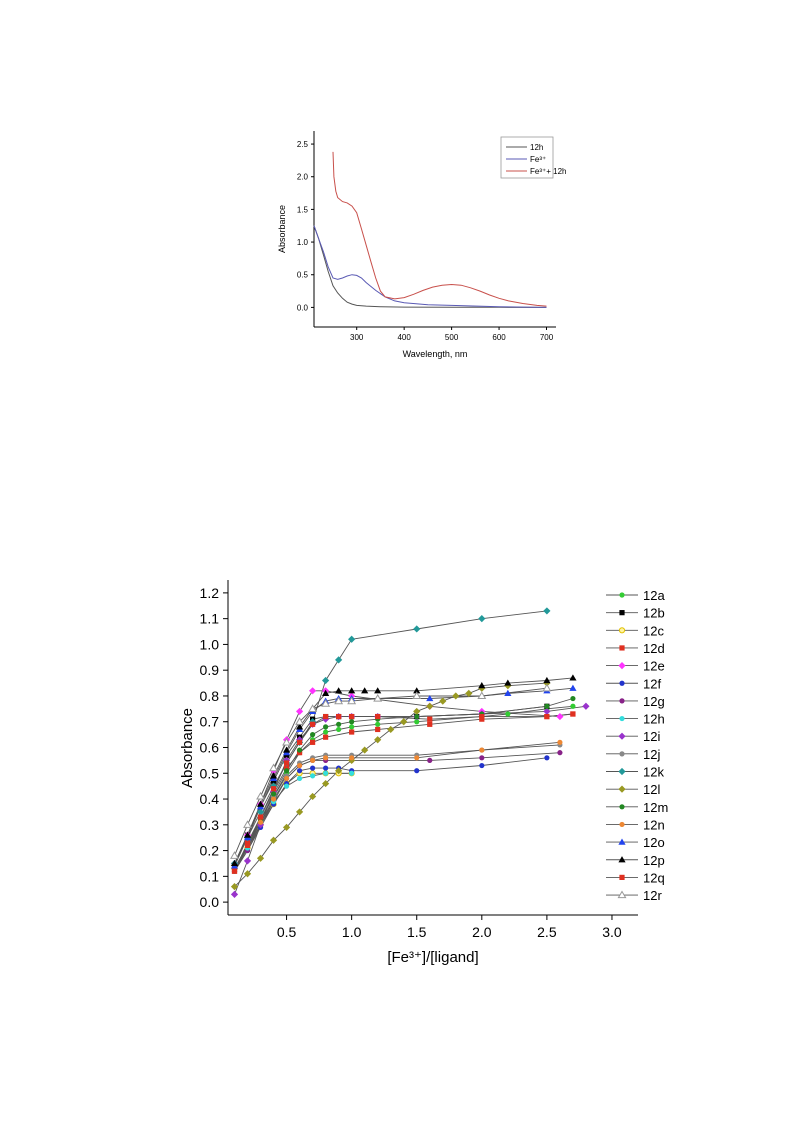  Describe the element at coordinates (210, 722) in the screenshot. I see `chart2-y-tick-label: 0.7` at that location.